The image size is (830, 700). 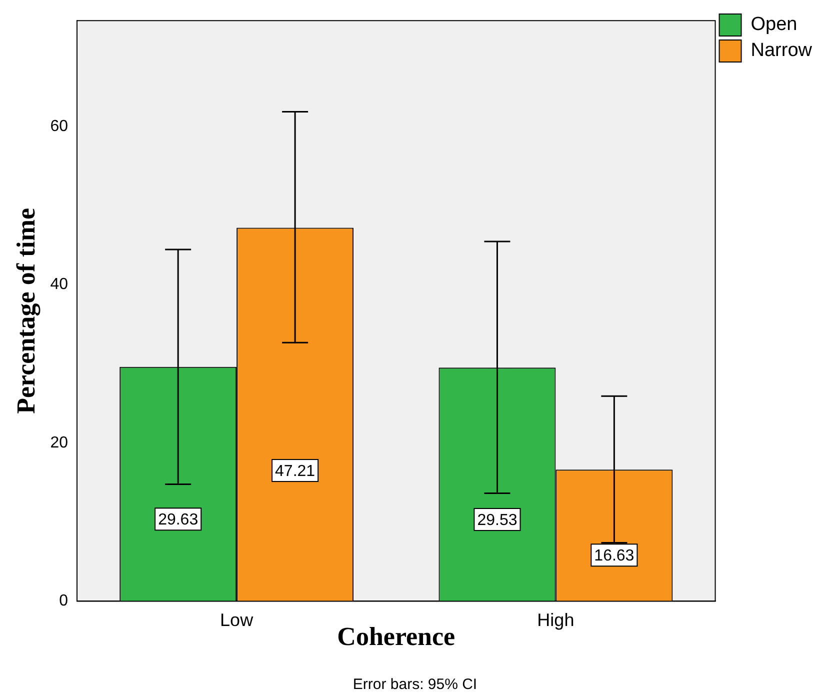 What do you see at coordinates (59, 126) in the screenshot?
I see `y-tick-label: 60` at bounding box center [59, 126].